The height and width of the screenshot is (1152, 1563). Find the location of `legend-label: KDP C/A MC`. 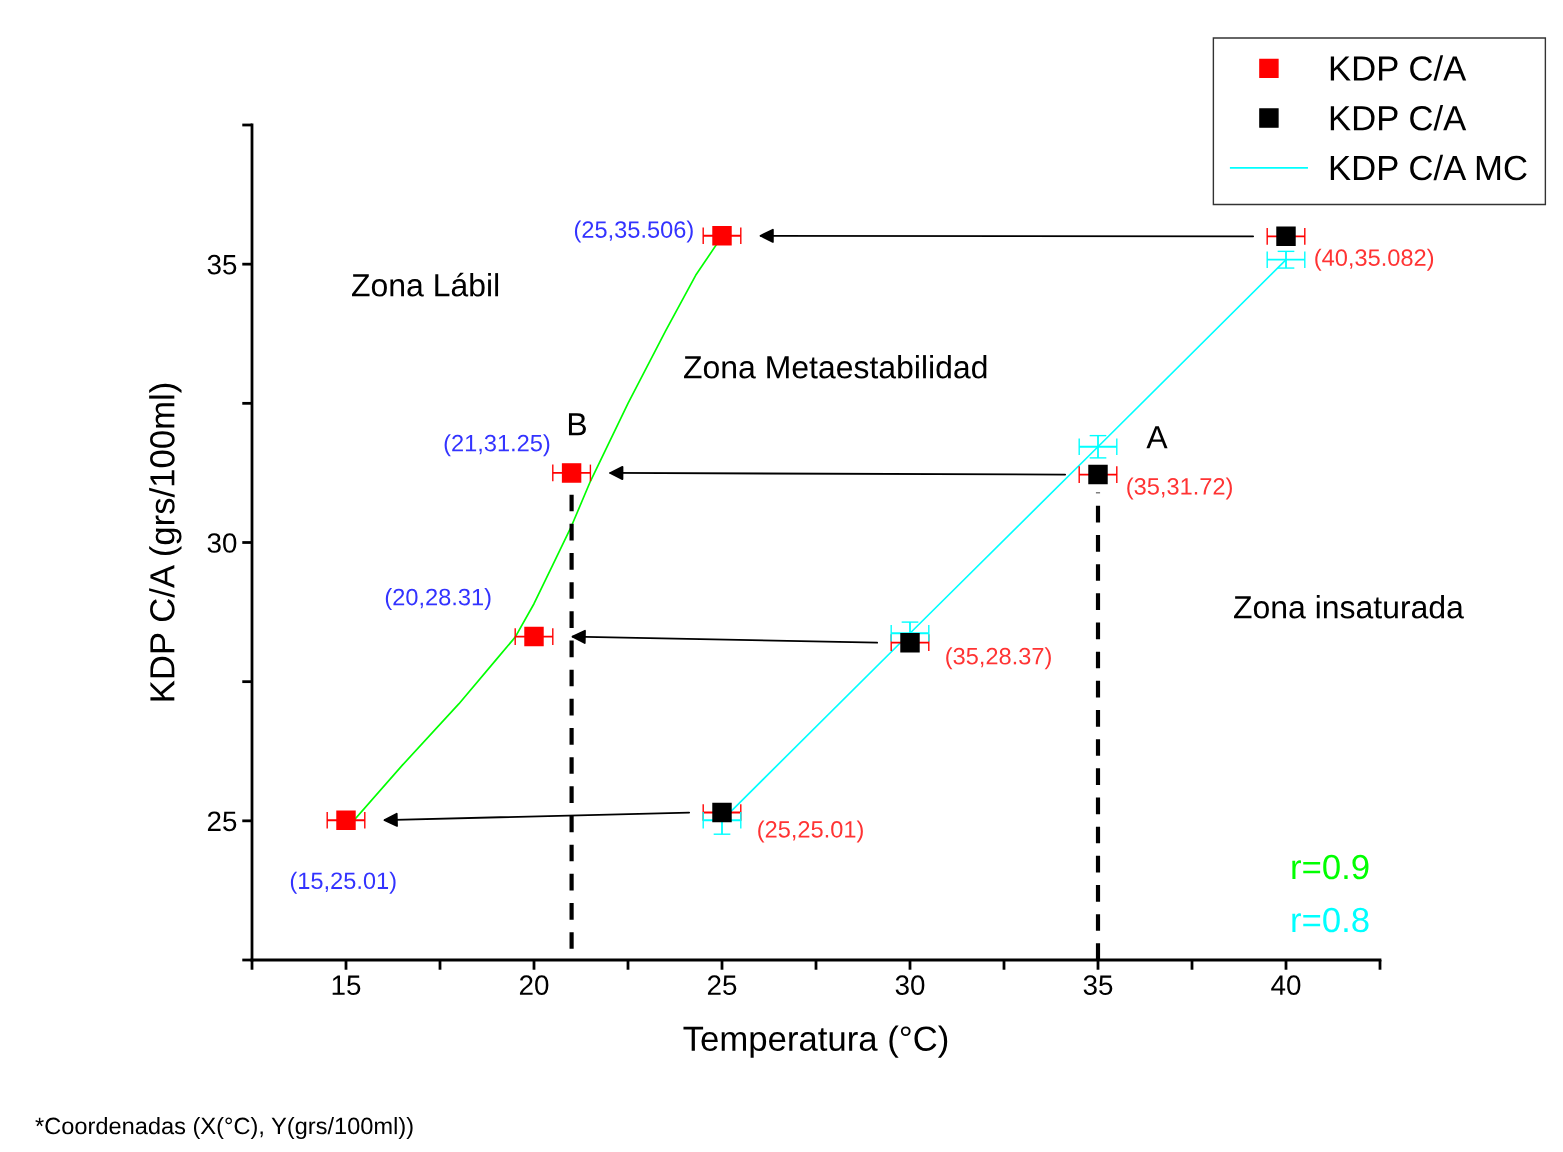

legend-label: KDP C/A MC is located at coordinates (1428, 167).